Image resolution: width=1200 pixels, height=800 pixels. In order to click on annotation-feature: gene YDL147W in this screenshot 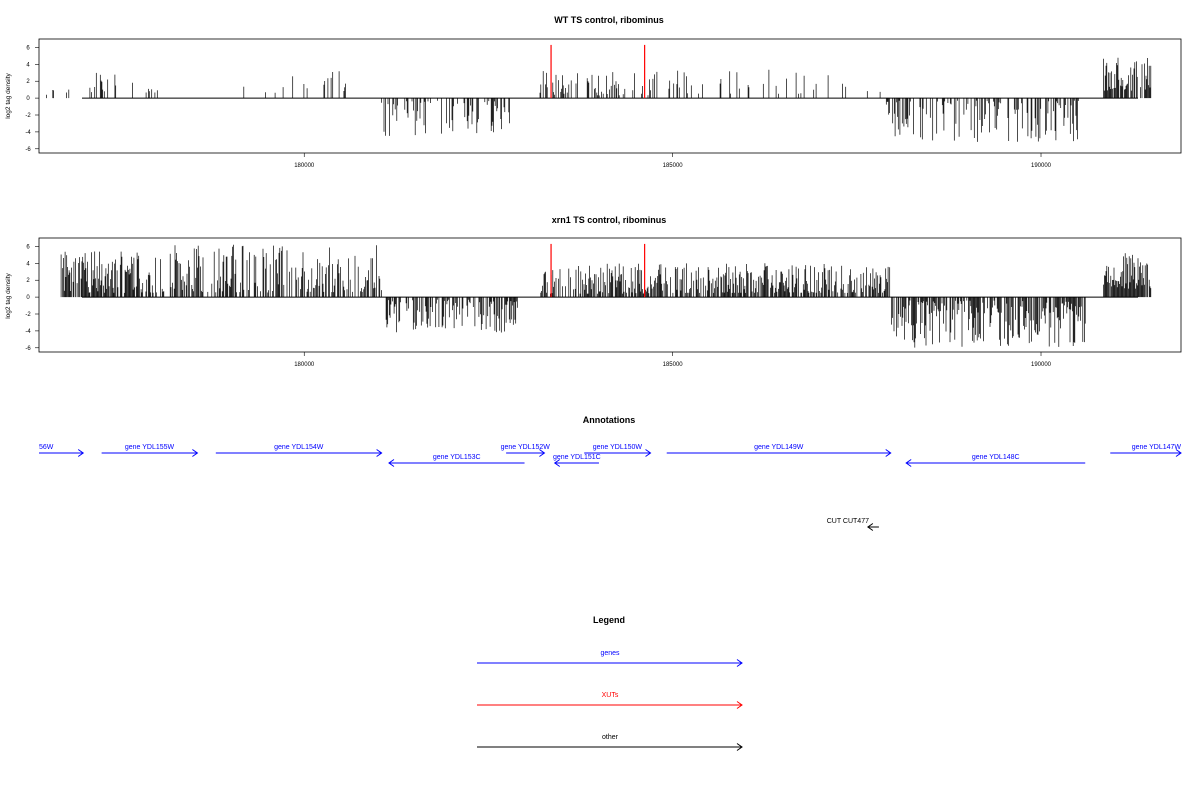, I will do `click(1146, 450)`.